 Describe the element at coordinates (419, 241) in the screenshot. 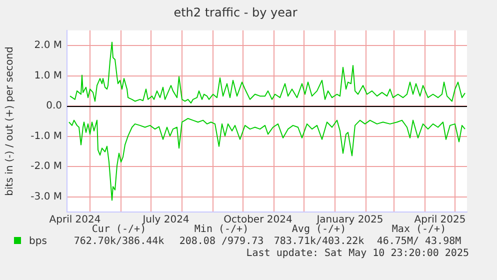

I see `text: 46.75M/ 43.98M` at that location.